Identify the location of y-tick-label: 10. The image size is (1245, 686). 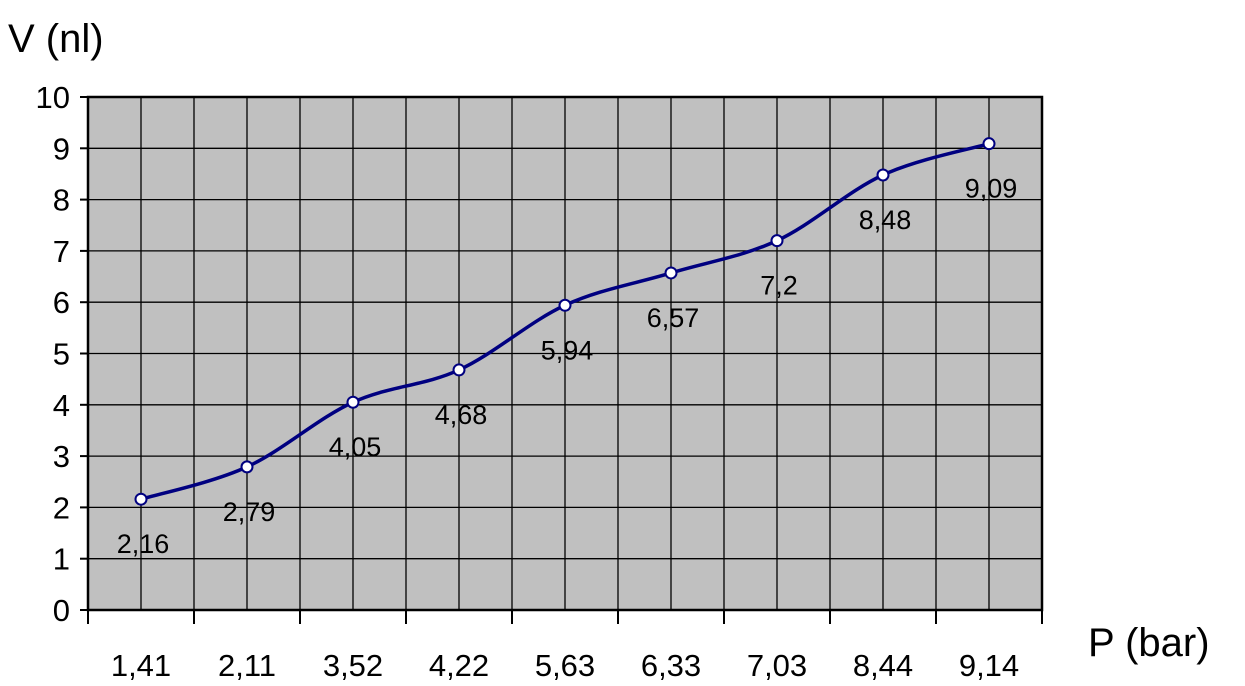
(53, 97).